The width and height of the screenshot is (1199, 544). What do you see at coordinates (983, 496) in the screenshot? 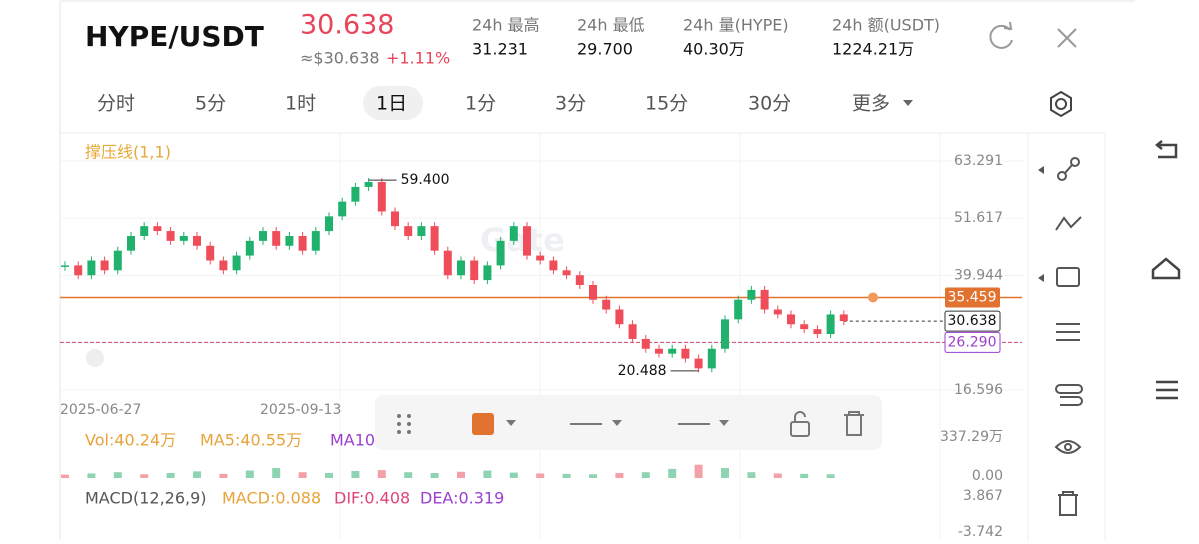
I see `macd-tick: 3.867` at bounding box center [983, 496].